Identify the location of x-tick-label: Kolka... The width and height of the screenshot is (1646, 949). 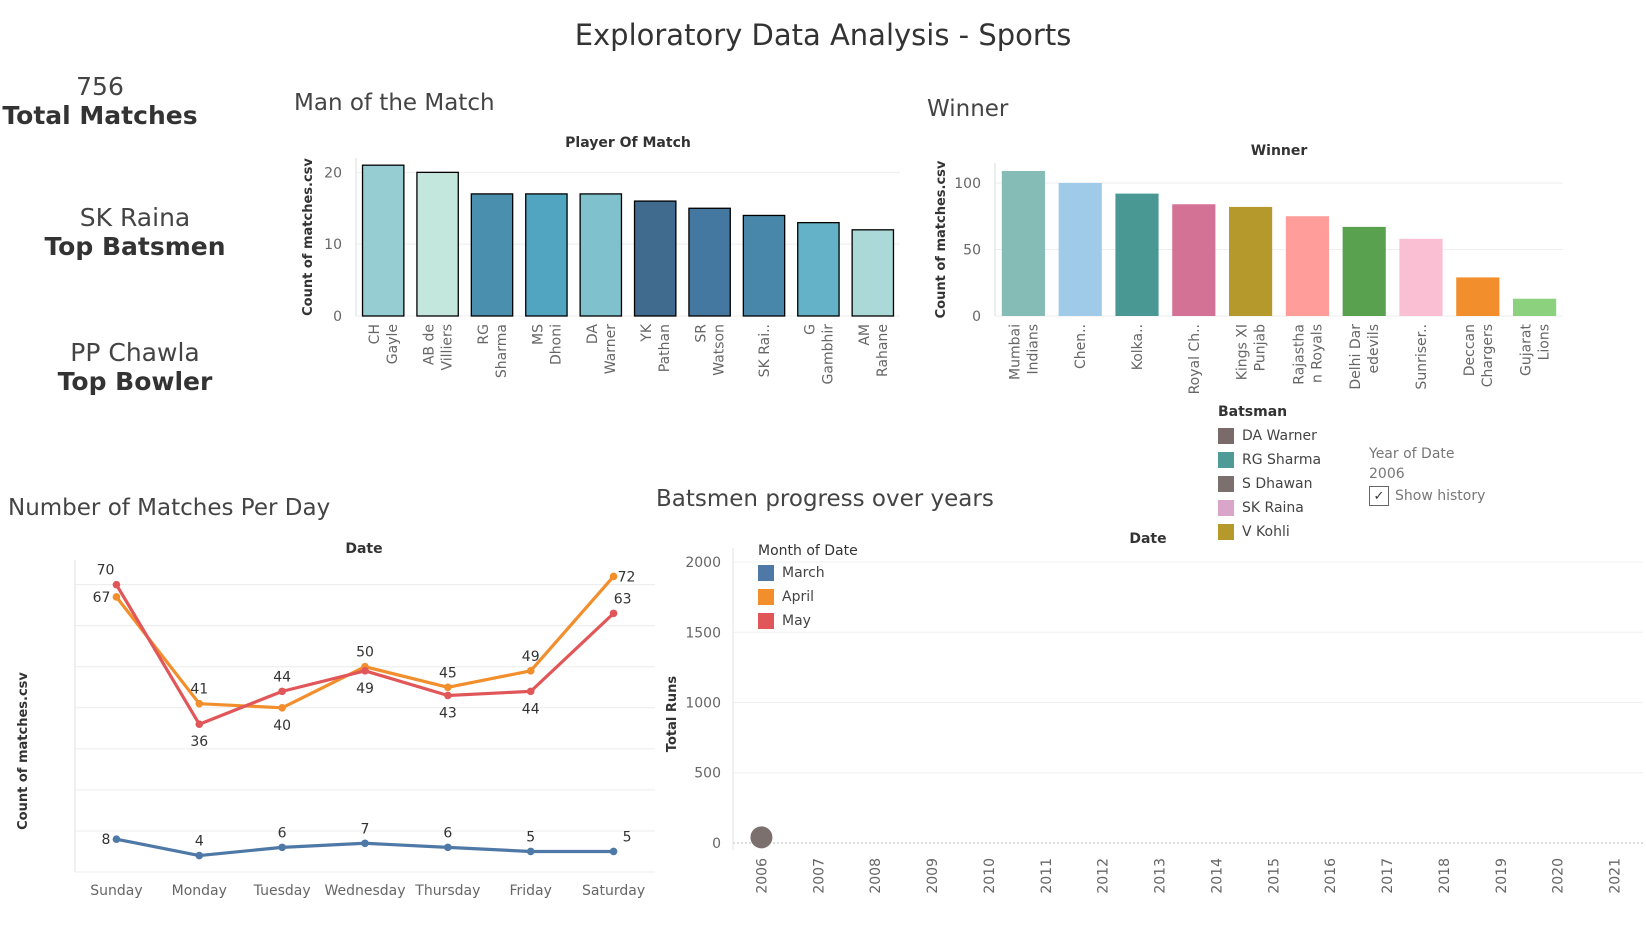
(1138, 347).